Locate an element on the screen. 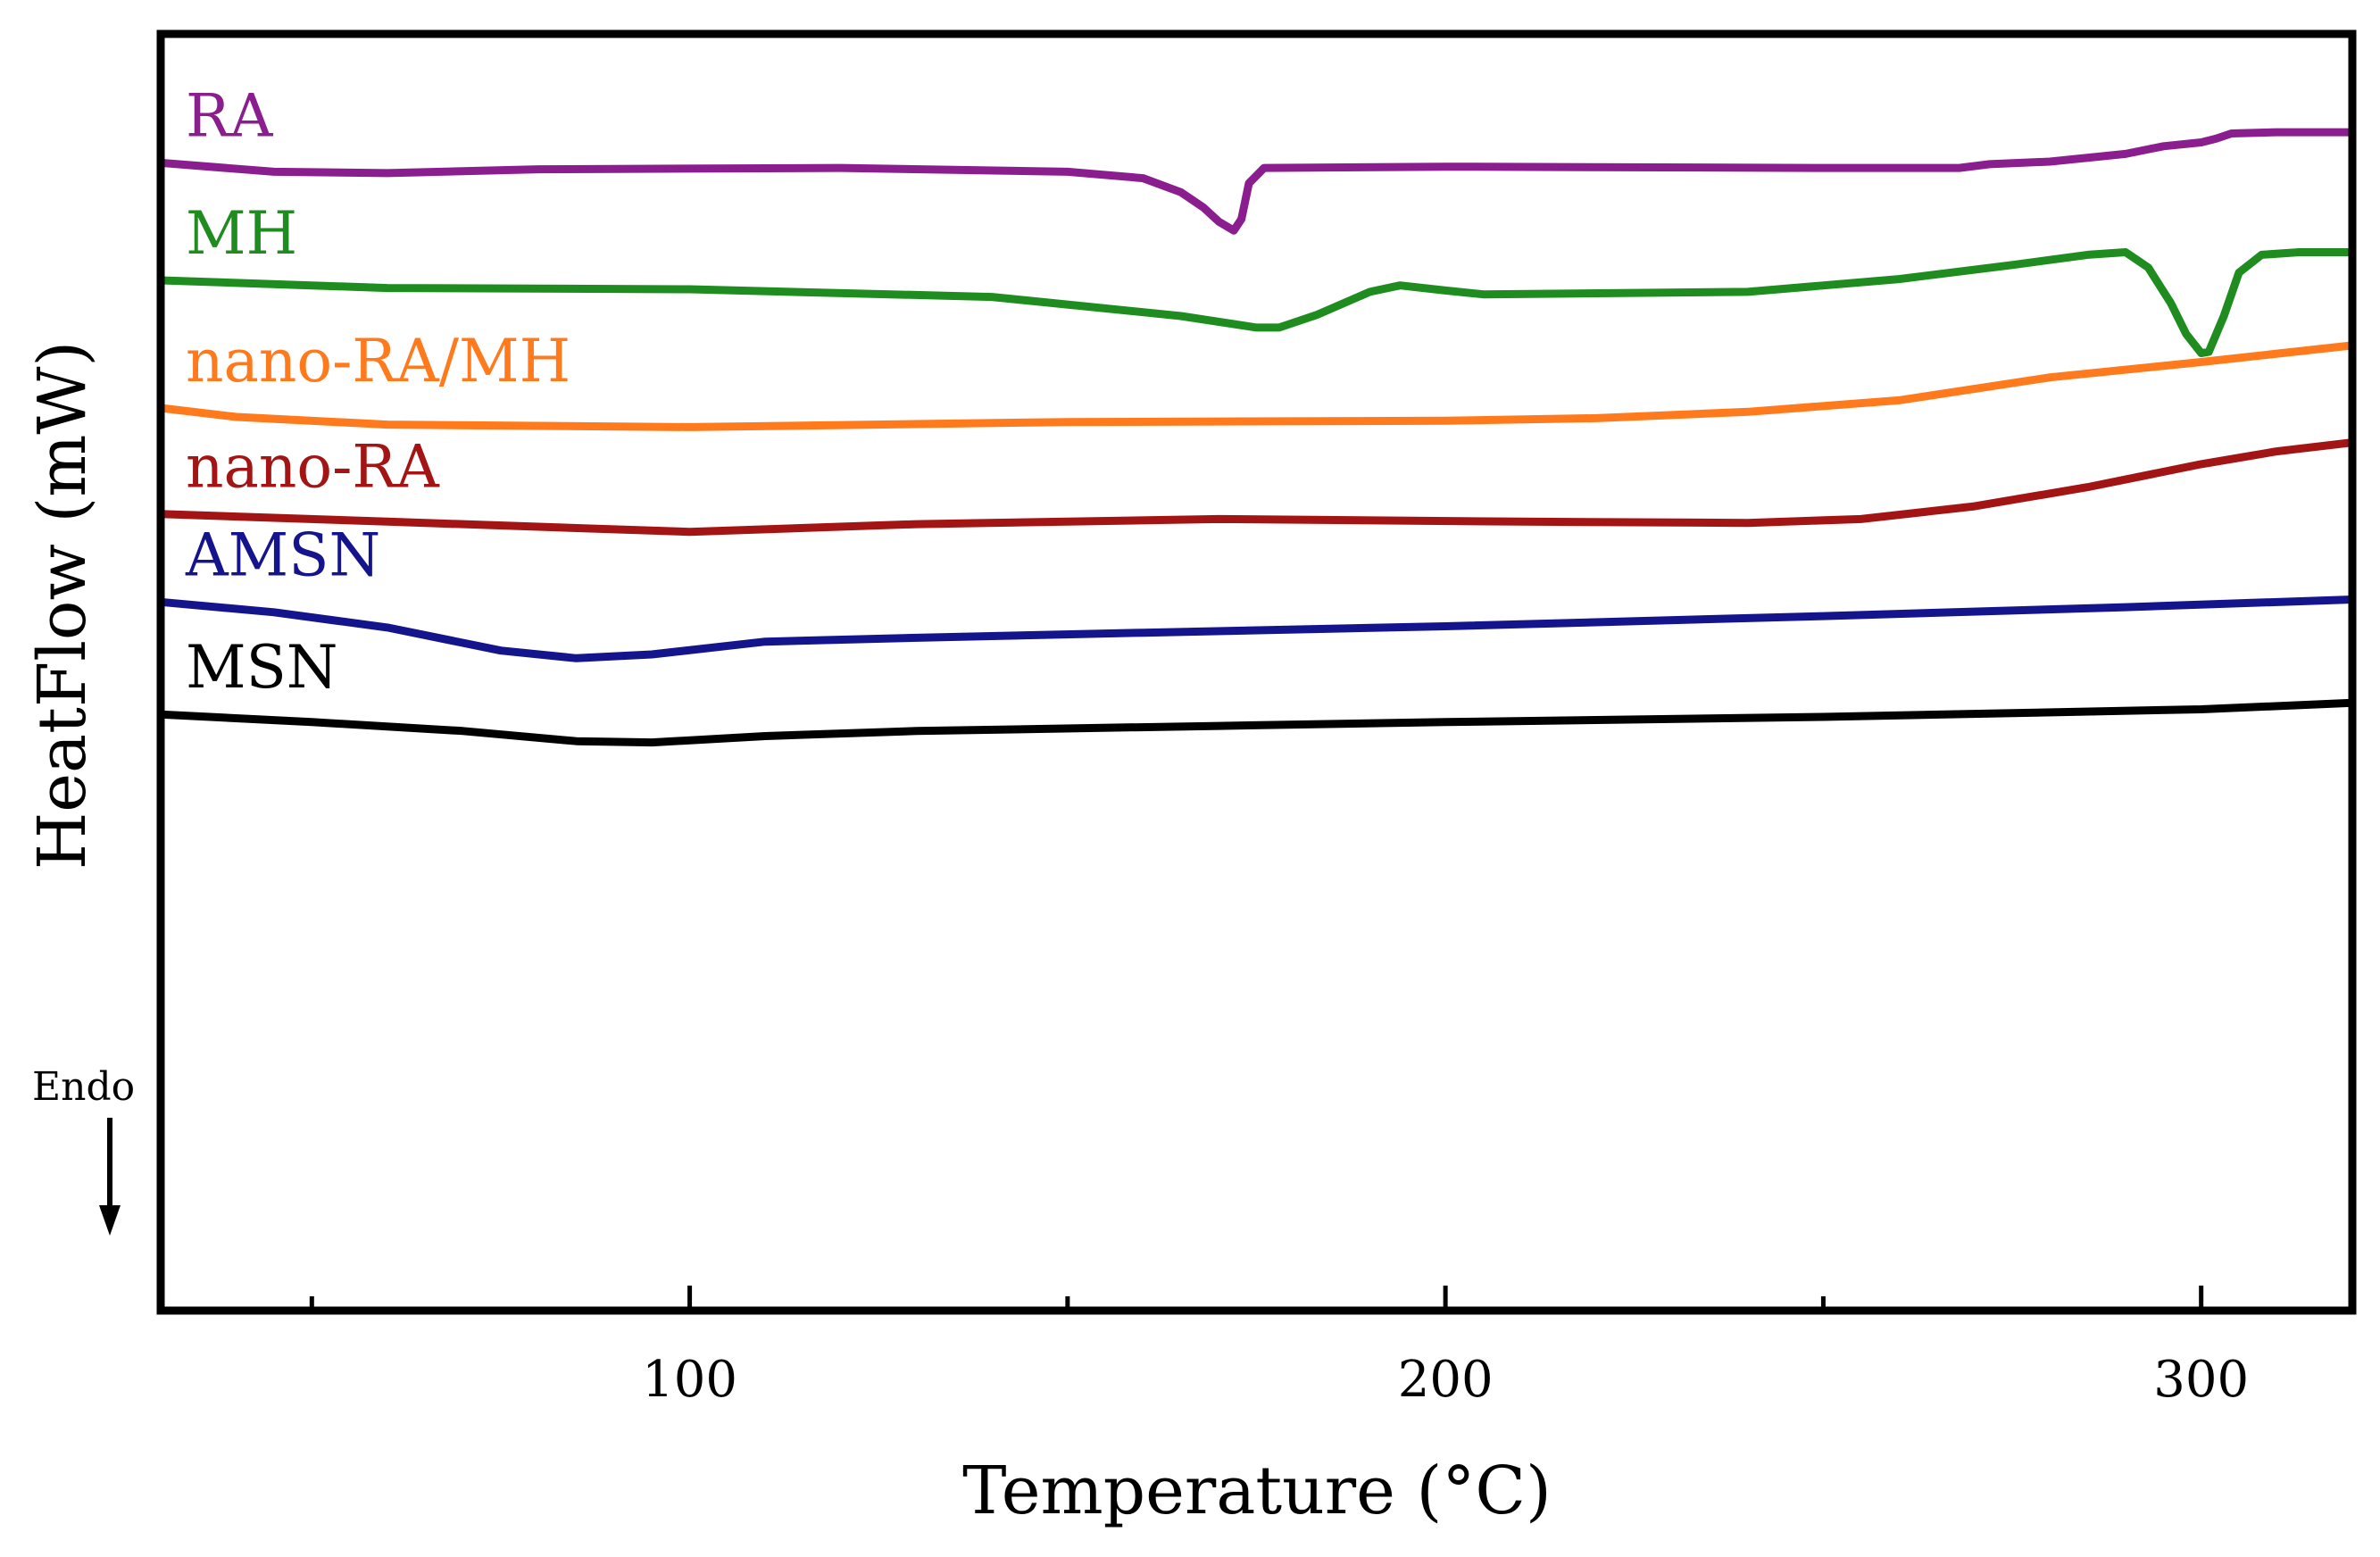 The height and width of the screenshot is (1557, 2380). series-line-ra is located at coordinates (1256, 182).